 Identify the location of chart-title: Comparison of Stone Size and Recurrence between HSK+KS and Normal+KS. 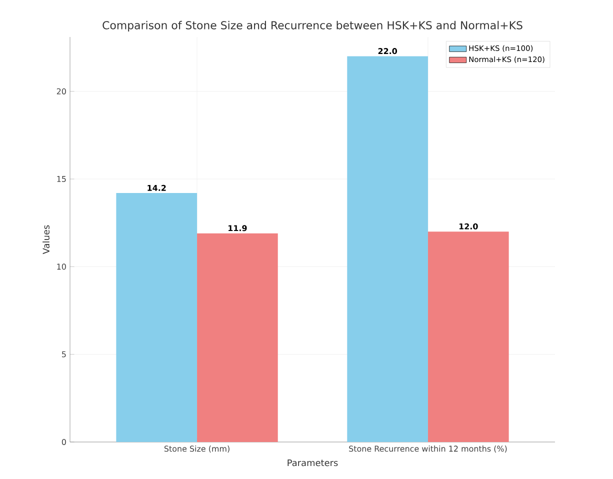
(312, 26).